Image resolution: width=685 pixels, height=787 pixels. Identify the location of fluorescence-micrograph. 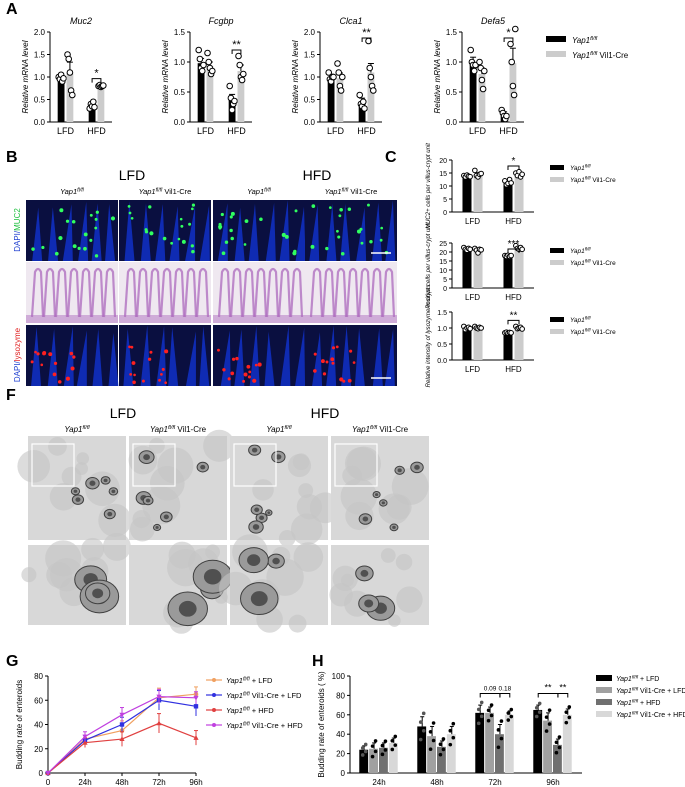
(351, 230).